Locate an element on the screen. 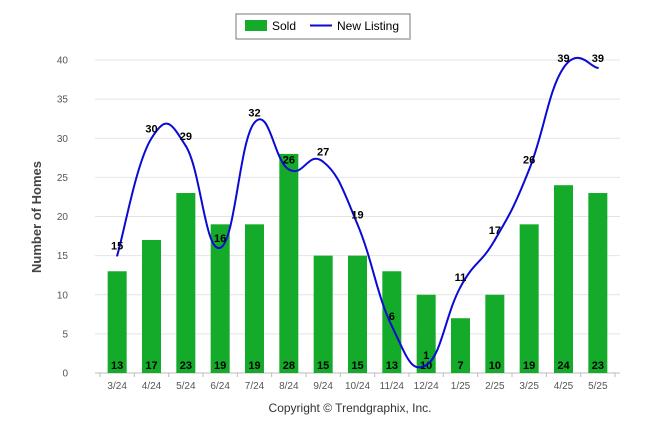  y-tick-label: 25 is located at coordinates (63, 178).